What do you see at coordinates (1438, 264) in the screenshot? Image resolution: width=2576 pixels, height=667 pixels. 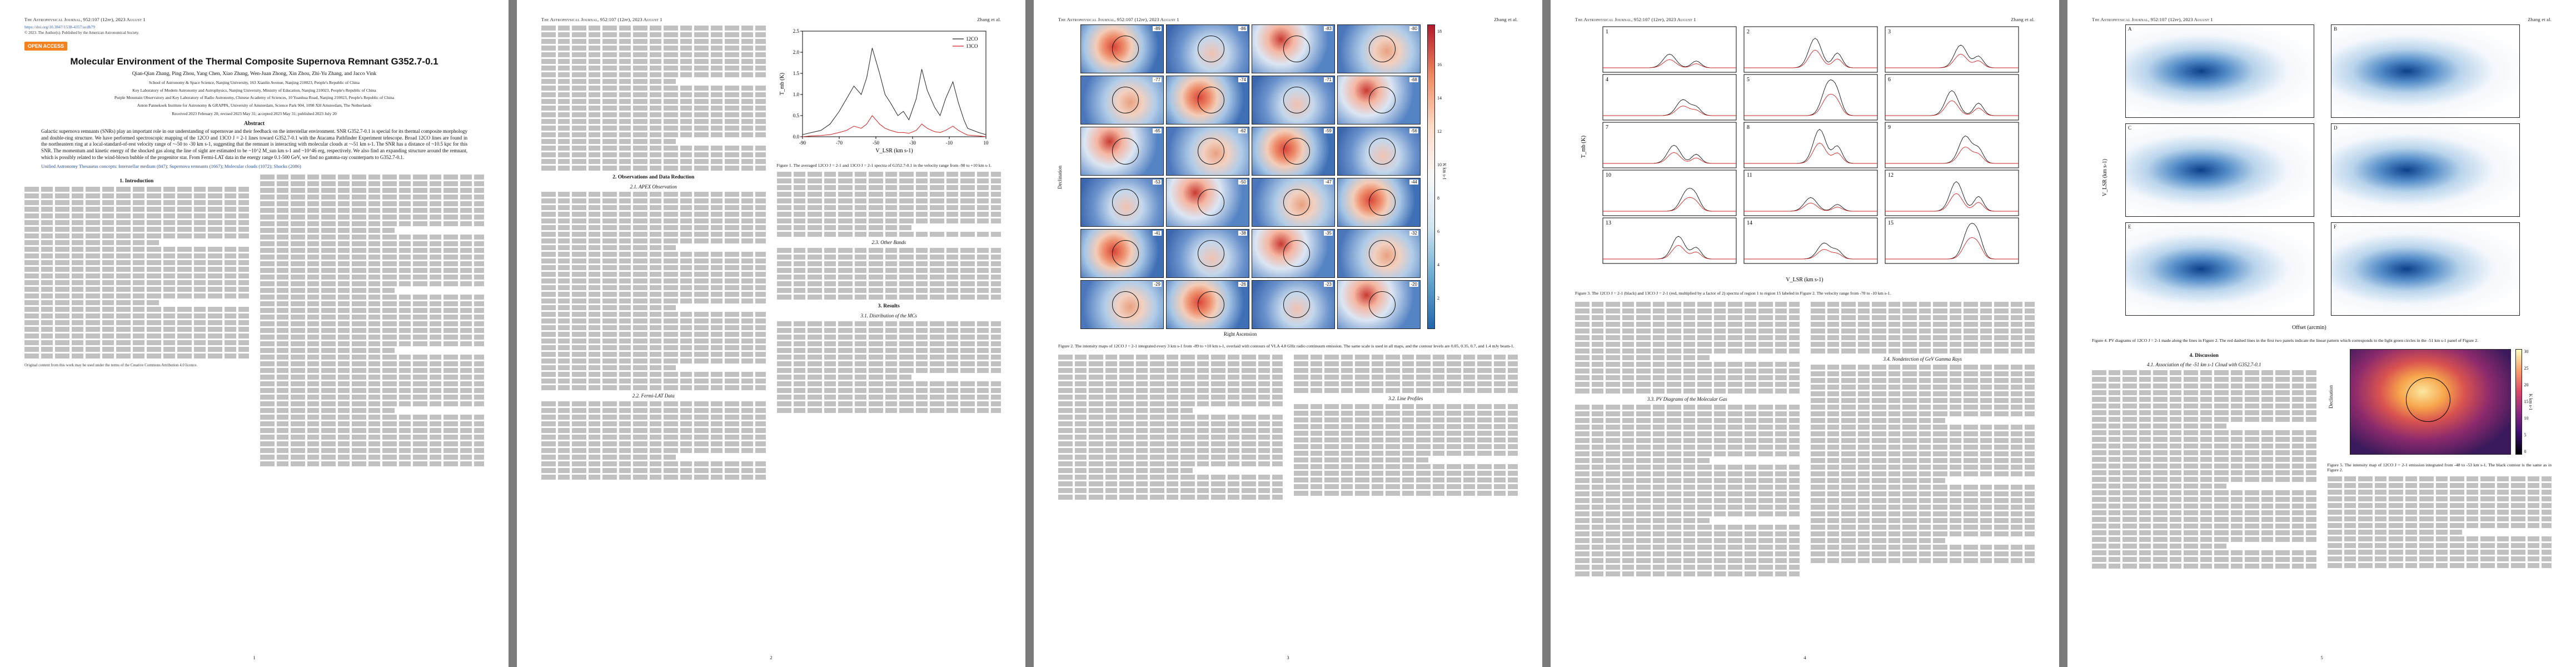 I see `colorbar-tick-label: 4` at bounding box center [1438, 264].